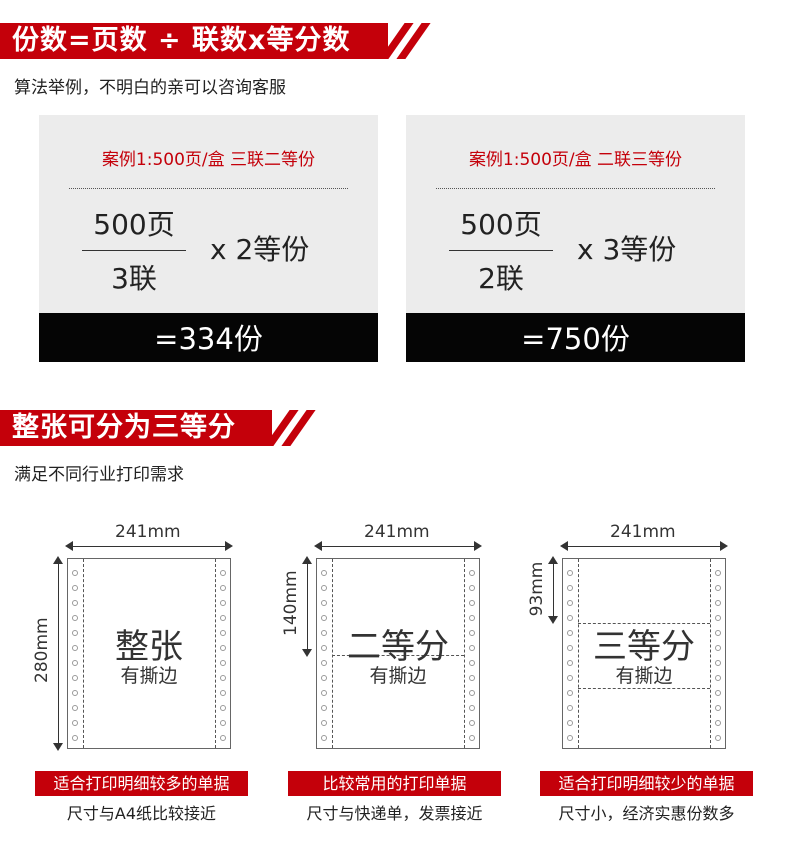 This screenshot has width=790, height=848. I want to click on paper-diagram: 三等分 有撕边, so click(644, 653).